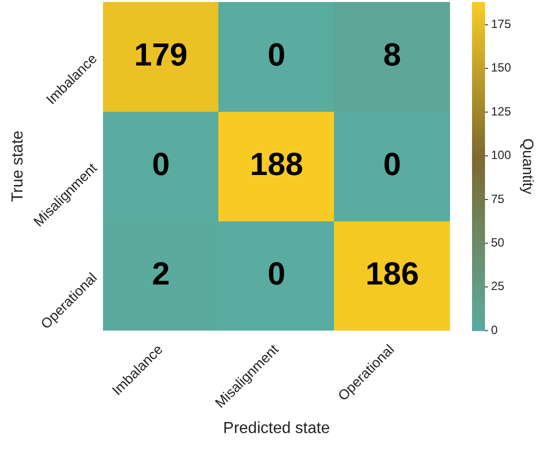 The width and height of the screenshot is (552, 450). Describe the element at coordinates (161, 274) in the screenshot. I see `data-label: 2` at that location.